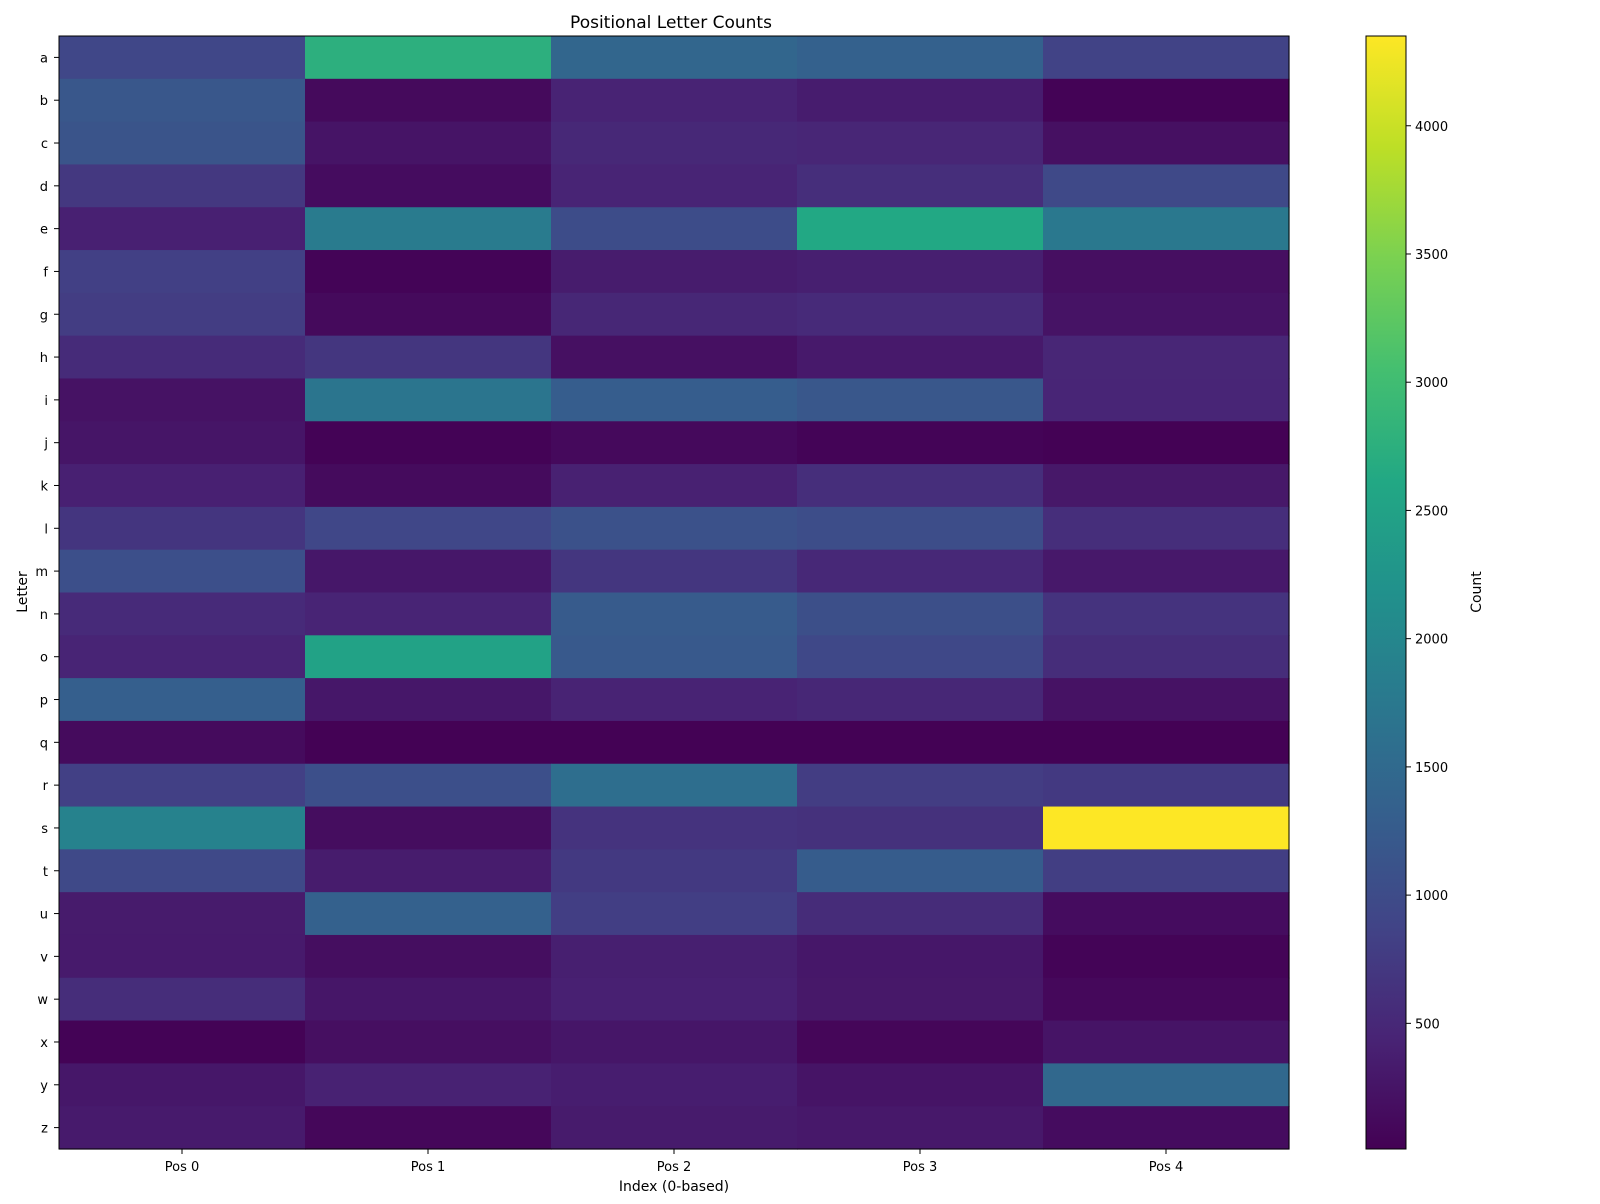 This screenshot has height=1204, width=1600. I want to click on colorbar-tick-label: 3500, so click(1431, 255).